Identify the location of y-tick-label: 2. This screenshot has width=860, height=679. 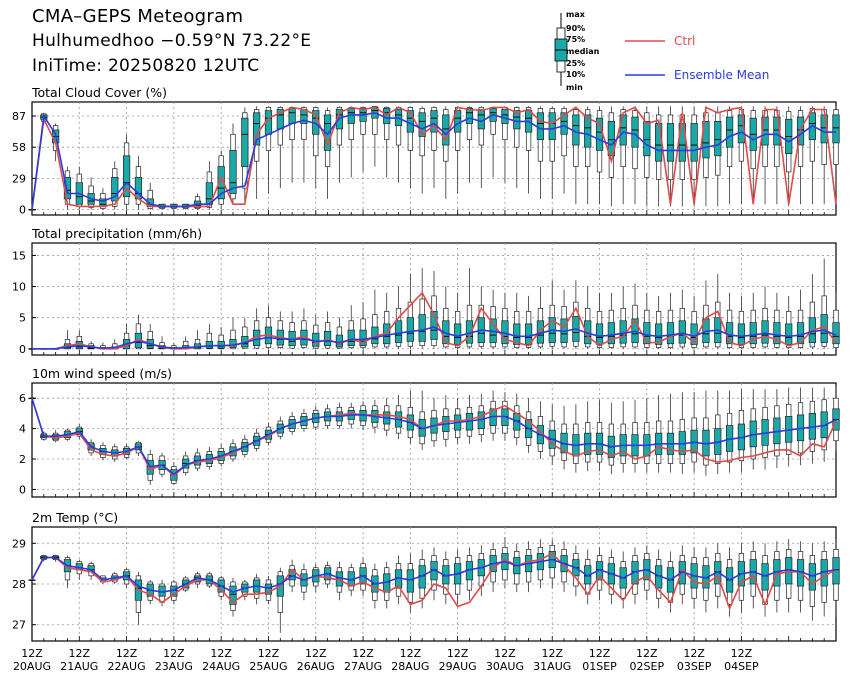
(22, 459).